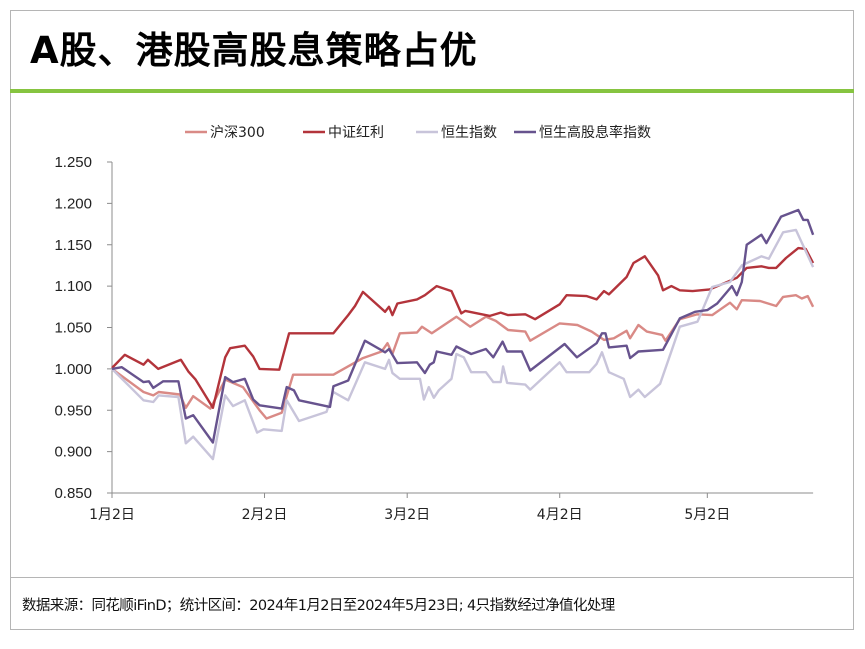  What do you see at coordinates (73, 493) in the screenshot?
I see `y-tick-label: 0.850` at bounding box center [73, 493].